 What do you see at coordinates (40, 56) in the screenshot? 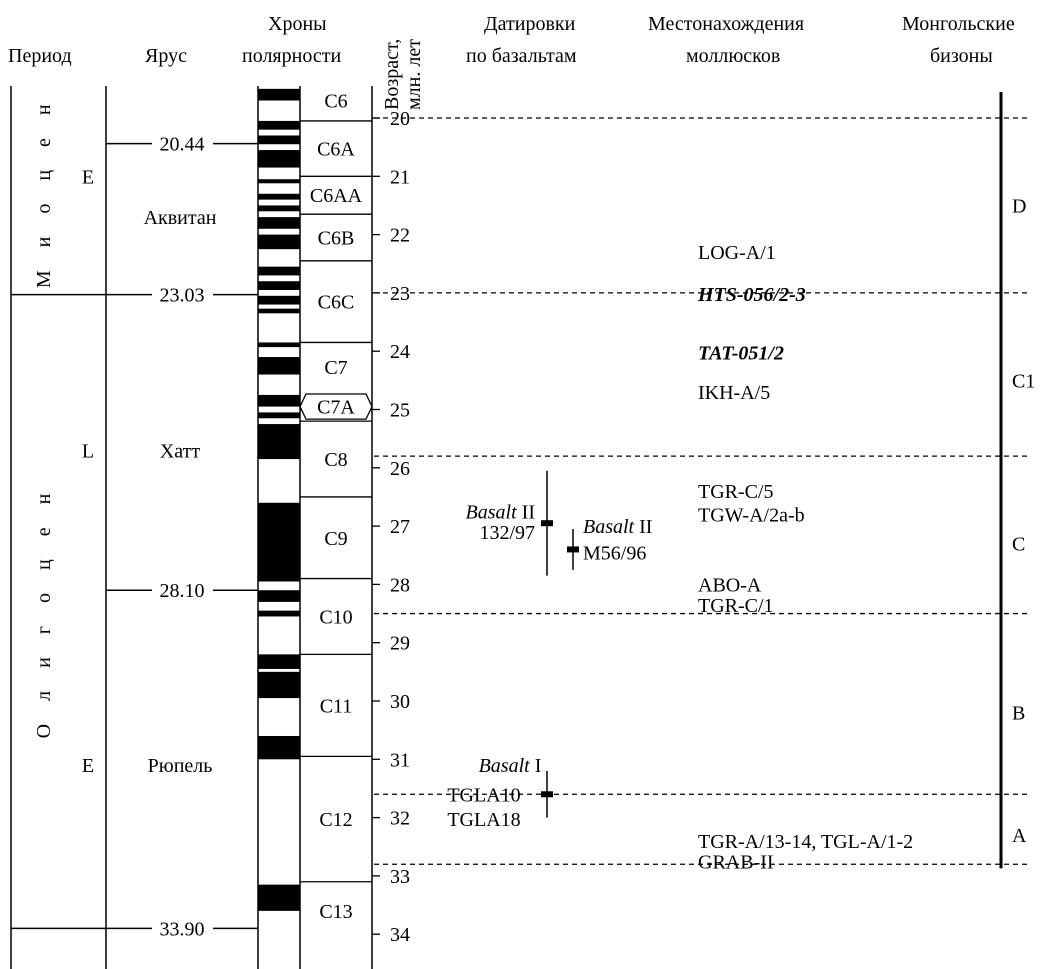
I see `header-period: Период` at bounding box center [40, 56].